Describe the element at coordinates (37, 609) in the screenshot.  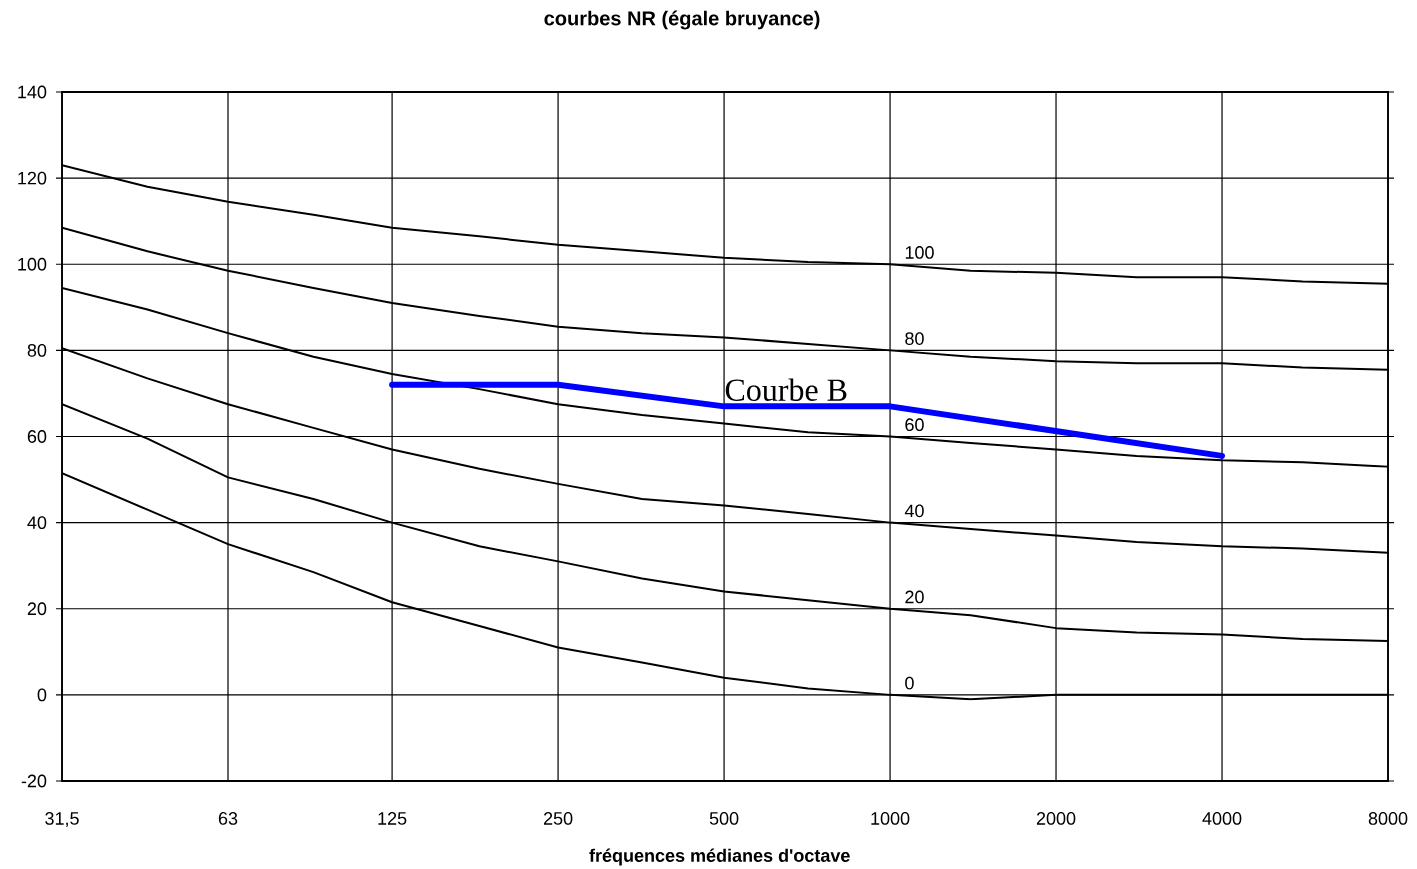
I see `y-tick-label: 20` at that location.